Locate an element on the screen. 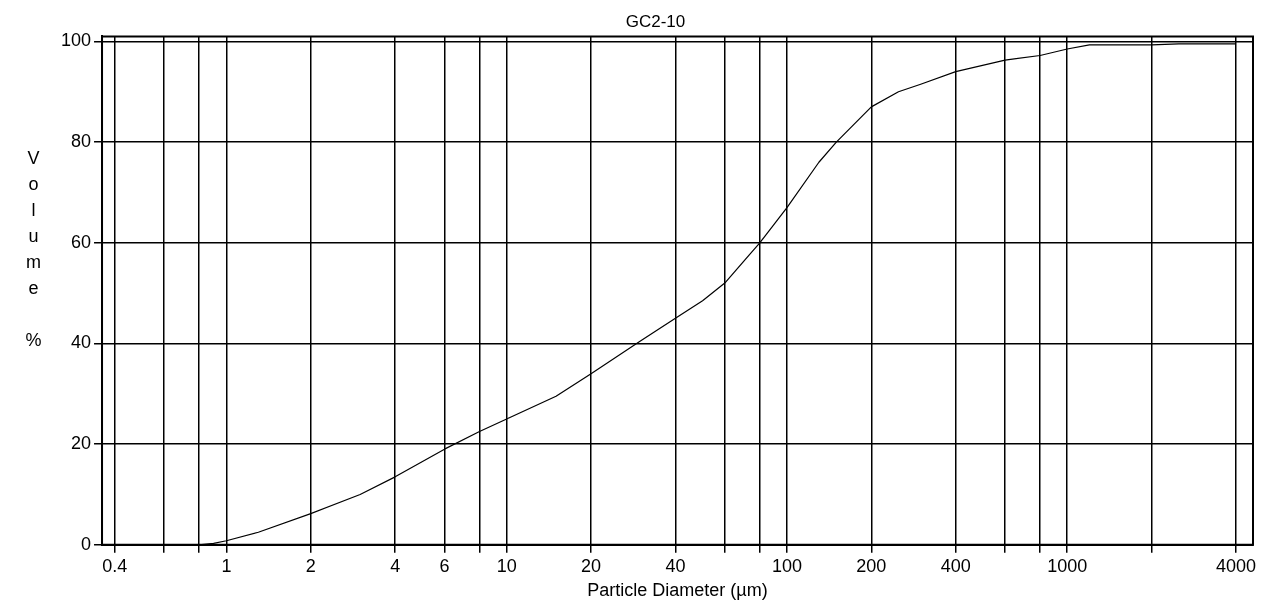  x-tick-label: 2 is located at coordinates (310, 565).